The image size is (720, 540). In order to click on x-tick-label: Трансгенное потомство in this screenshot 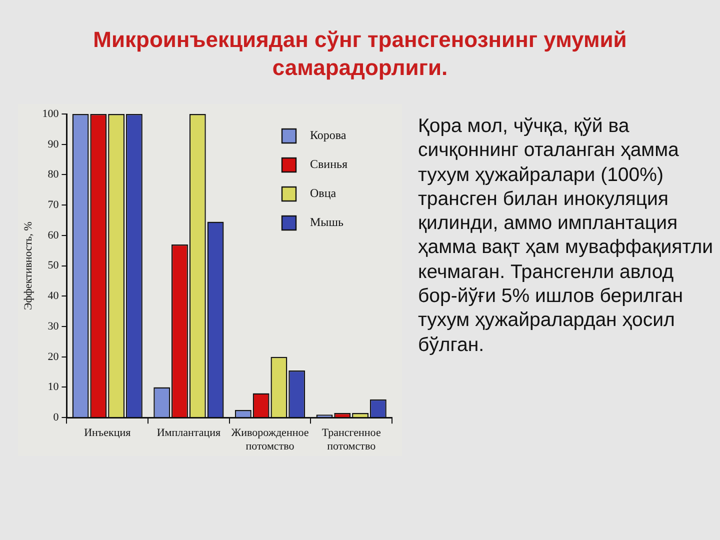, I will do `click(351, 439)`.